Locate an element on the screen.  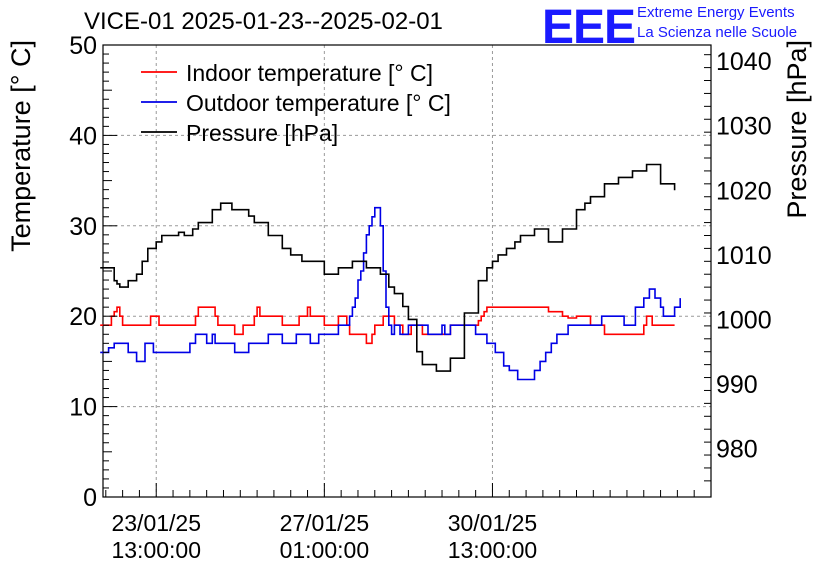
chart-title: VICE-01 2025-01-23--2025-02-01 is located at coordinates (263, 21).